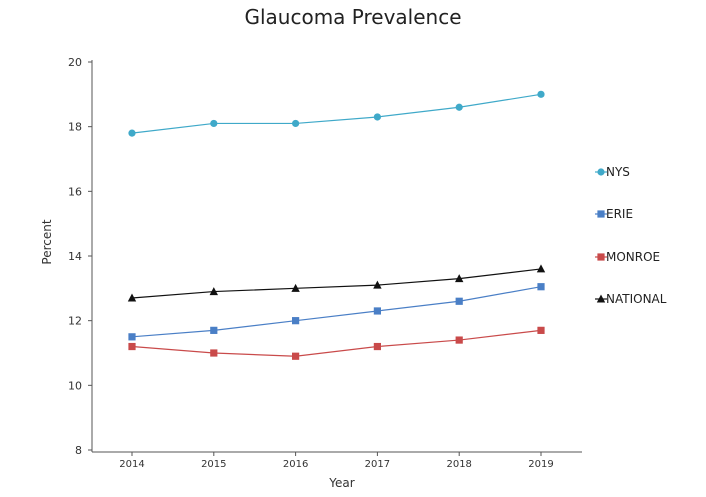 This screenshot has height=497, width=706. Describe the element at coordinates (633, 257) in the screenshot. I see `legend-label: MONROE` at that location.